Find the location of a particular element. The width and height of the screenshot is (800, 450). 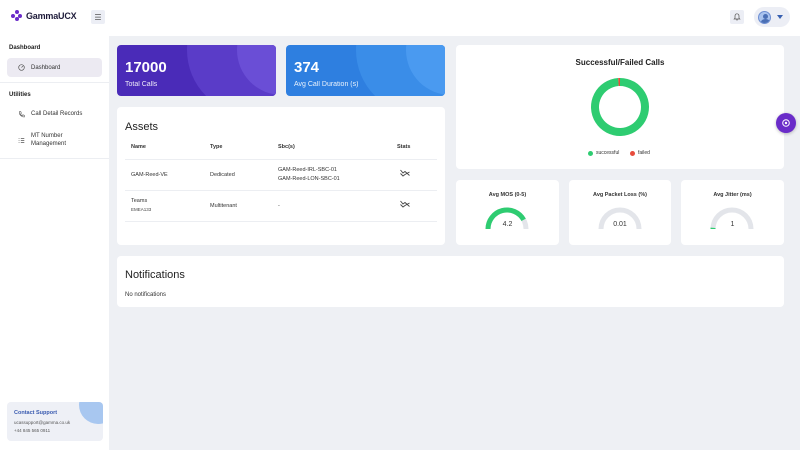

settings-fab-button is located at coordinates (786, 123).